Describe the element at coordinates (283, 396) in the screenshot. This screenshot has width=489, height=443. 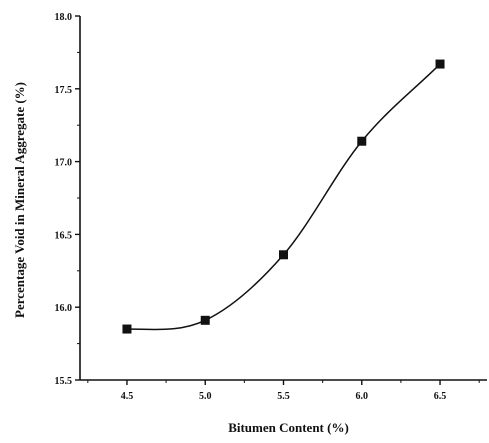
I see `x-tick-label: 5.5` at that location.